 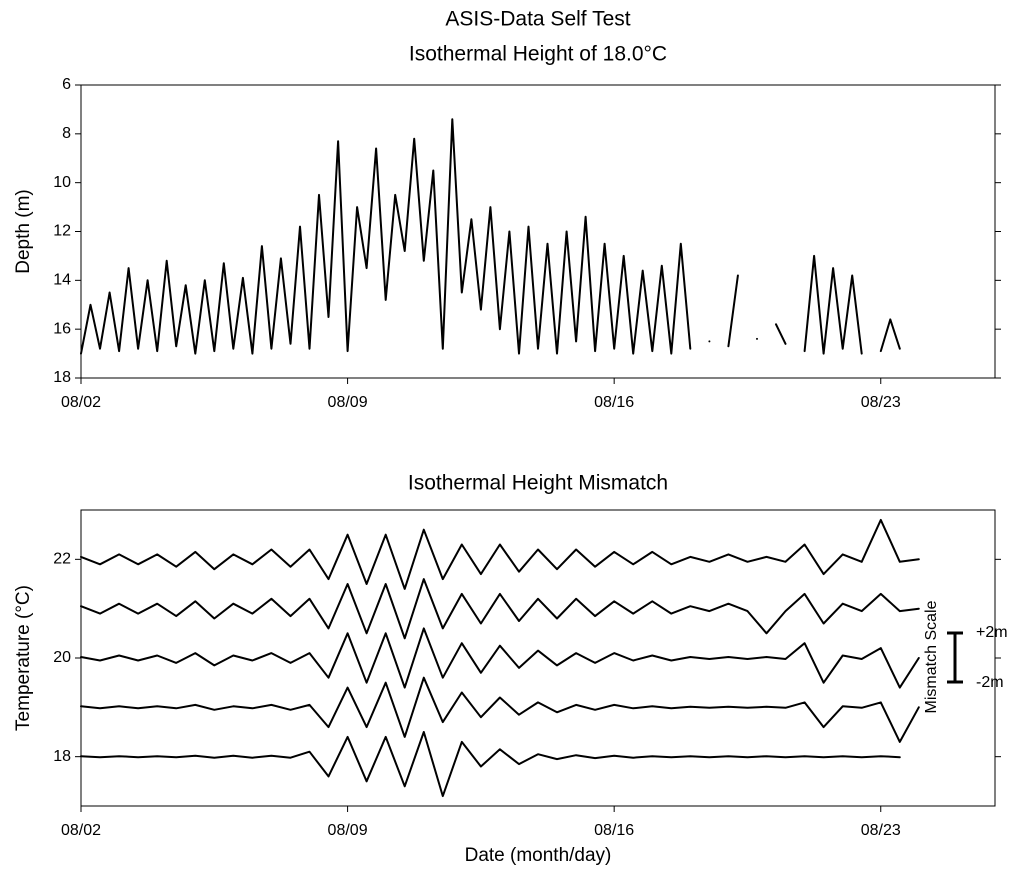 I want to click on y-tick-label: 20, so click(x=62, y=657).